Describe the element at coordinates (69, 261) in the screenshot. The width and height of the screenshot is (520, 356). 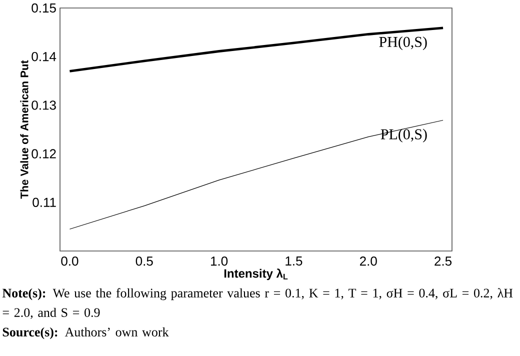
I see `x-tick-label: 0.0` at that location.